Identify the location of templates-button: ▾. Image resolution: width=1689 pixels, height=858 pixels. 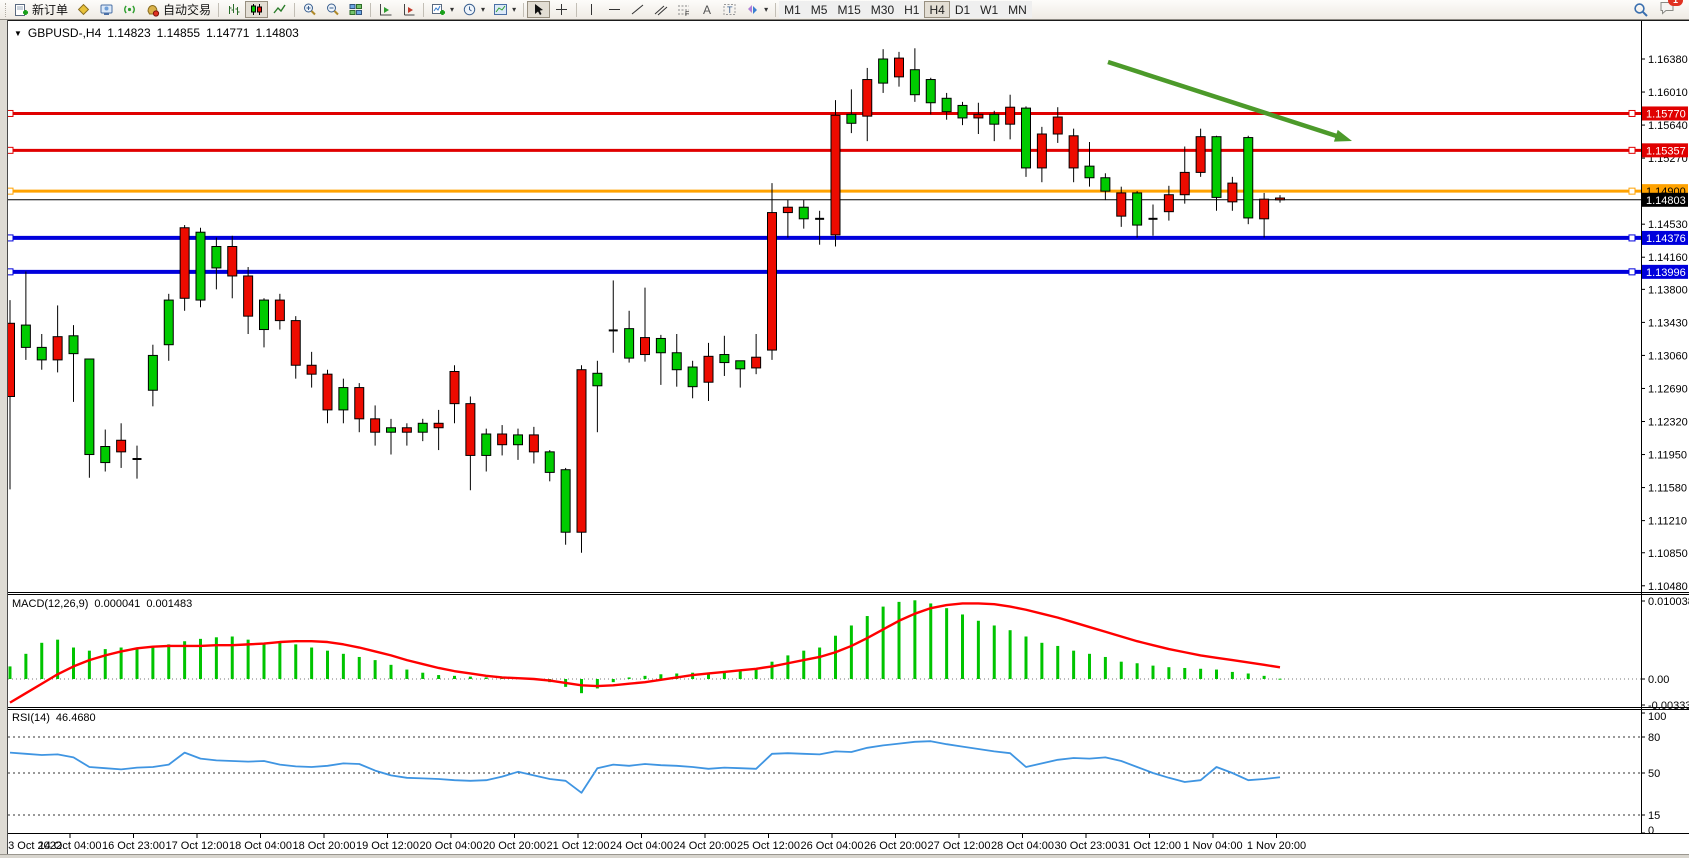
(504, 9).